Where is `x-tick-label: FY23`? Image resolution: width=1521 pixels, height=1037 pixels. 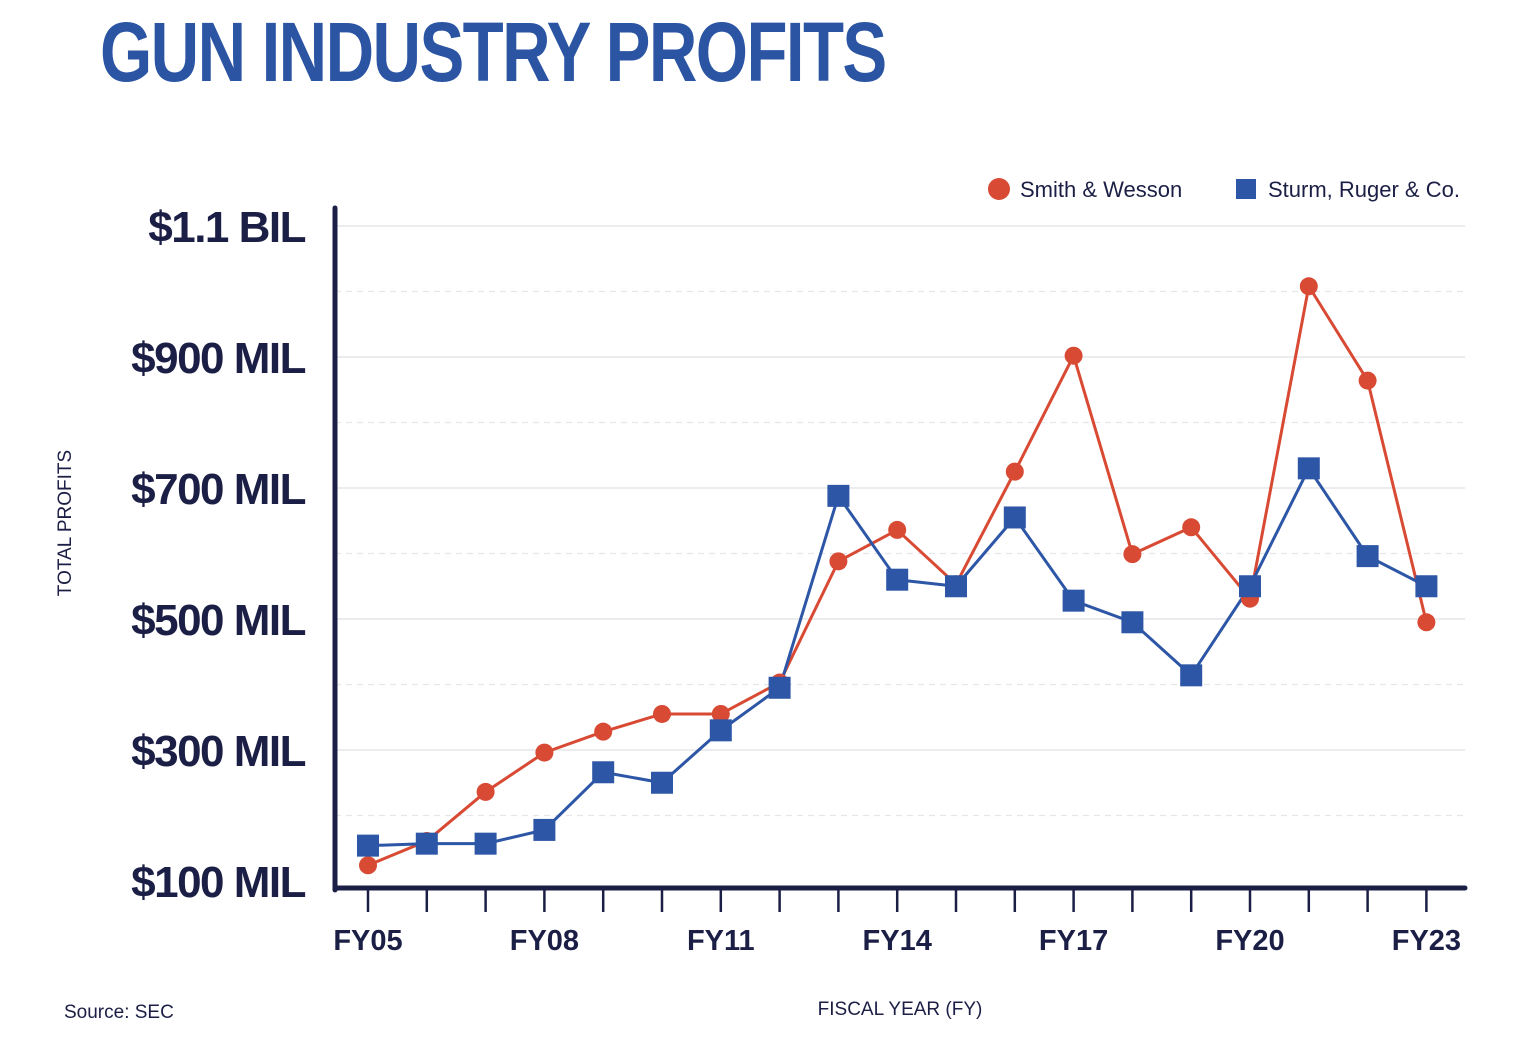 x-tick-label: FY23 is located at coordinates (1426, 941).